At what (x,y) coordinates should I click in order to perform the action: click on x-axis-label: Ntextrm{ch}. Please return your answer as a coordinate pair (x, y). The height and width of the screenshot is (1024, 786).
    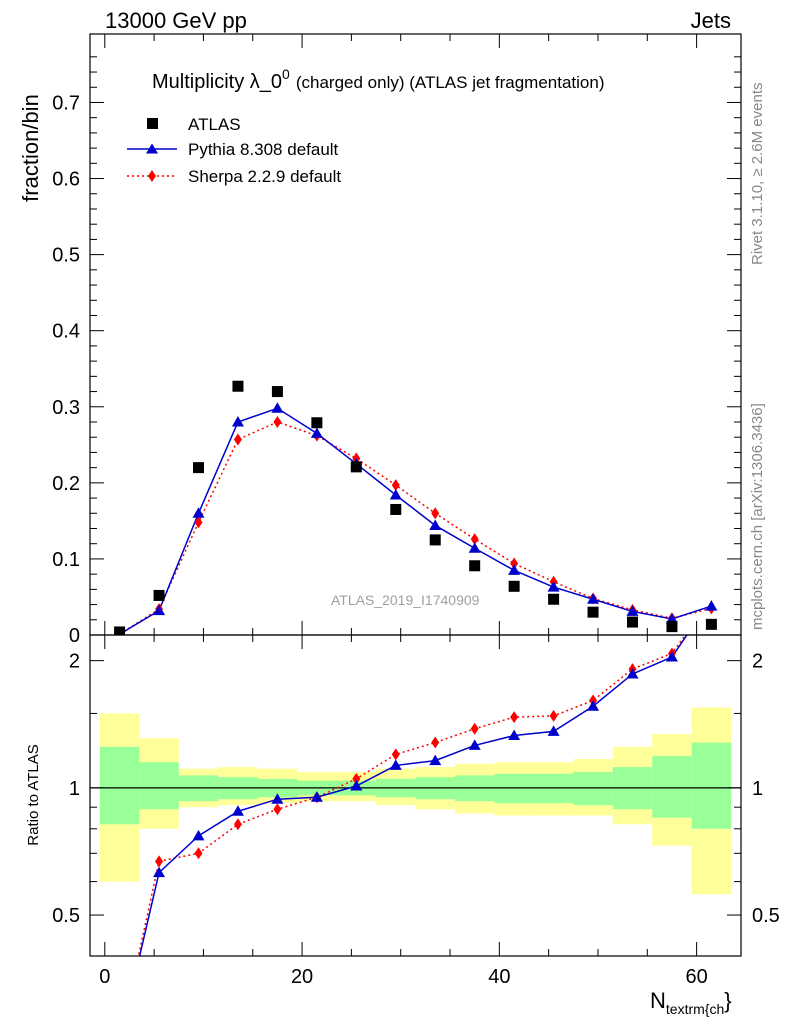
    Looking at the image, I should click on (691, 1002).